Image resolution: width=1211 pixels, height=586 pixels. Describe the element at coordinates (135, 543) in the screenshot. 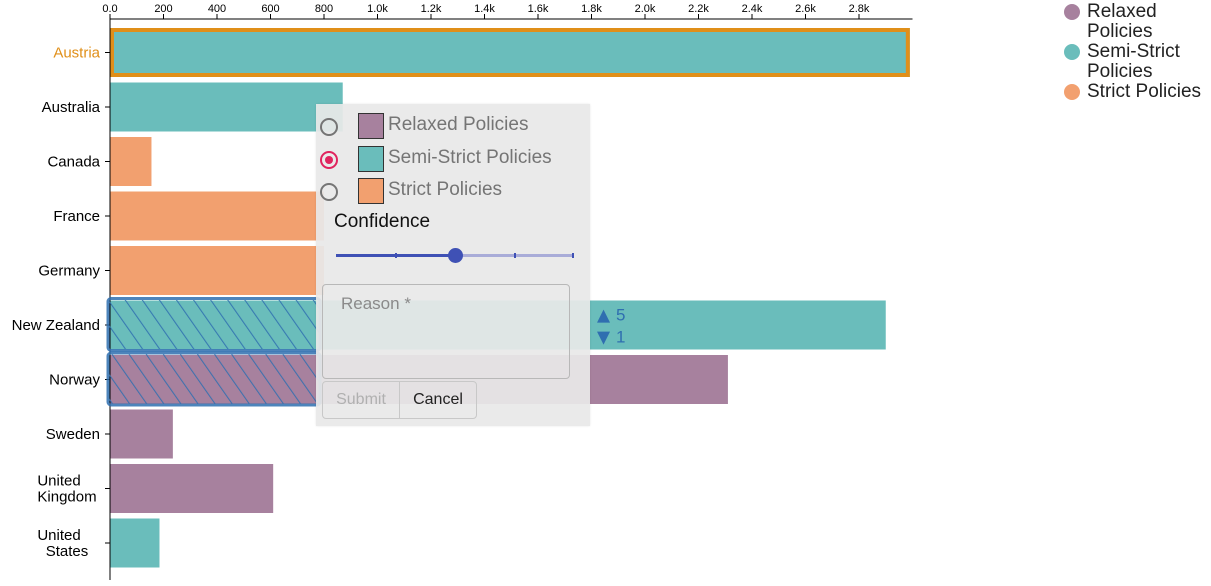

I see `bar-united-states` at that location.